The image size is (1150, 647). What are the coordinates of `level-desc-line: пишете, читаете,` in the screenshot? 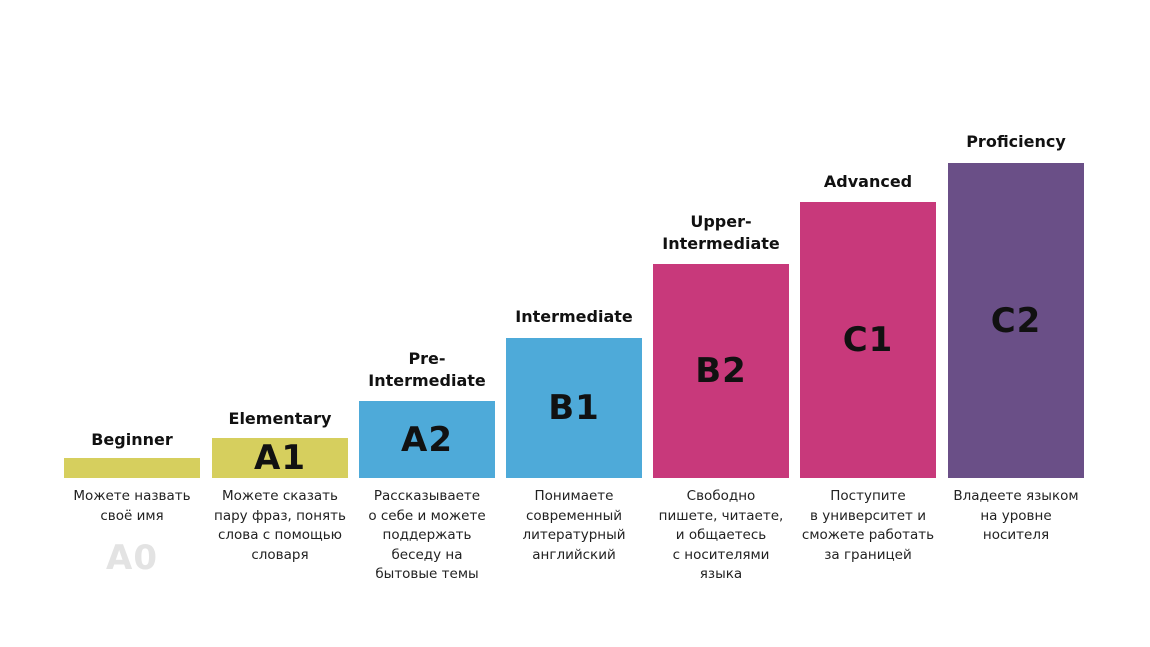 It's located at (721, 515).